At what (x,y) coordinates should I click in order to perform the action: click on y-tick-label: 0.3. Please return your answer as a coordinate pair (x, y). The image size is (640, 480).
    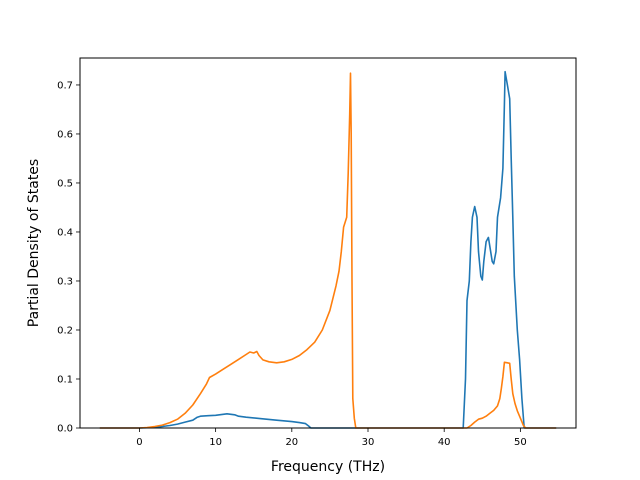
    Looking at the image, I should click on (65, 281).